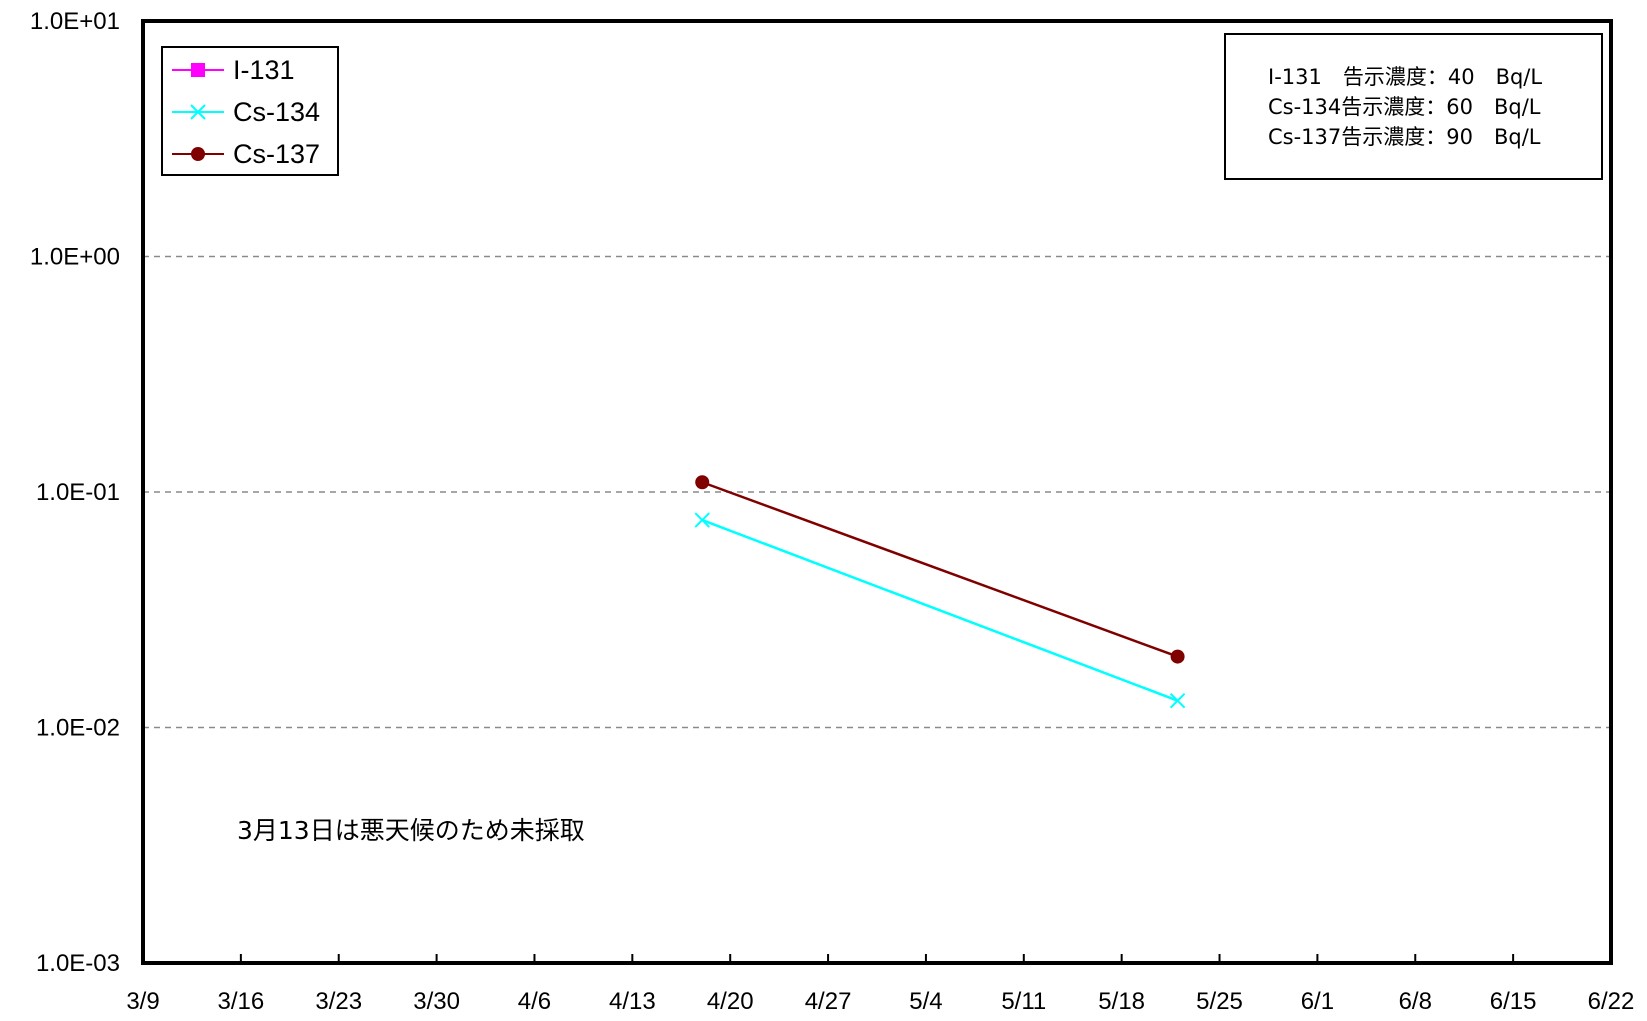 This screenshot has height=1021, width=1647. What do you see at coordinates (338, 1001) in the screenshot?
I see `x-tick-label: 3/23` at bounding box center [338, 1001].